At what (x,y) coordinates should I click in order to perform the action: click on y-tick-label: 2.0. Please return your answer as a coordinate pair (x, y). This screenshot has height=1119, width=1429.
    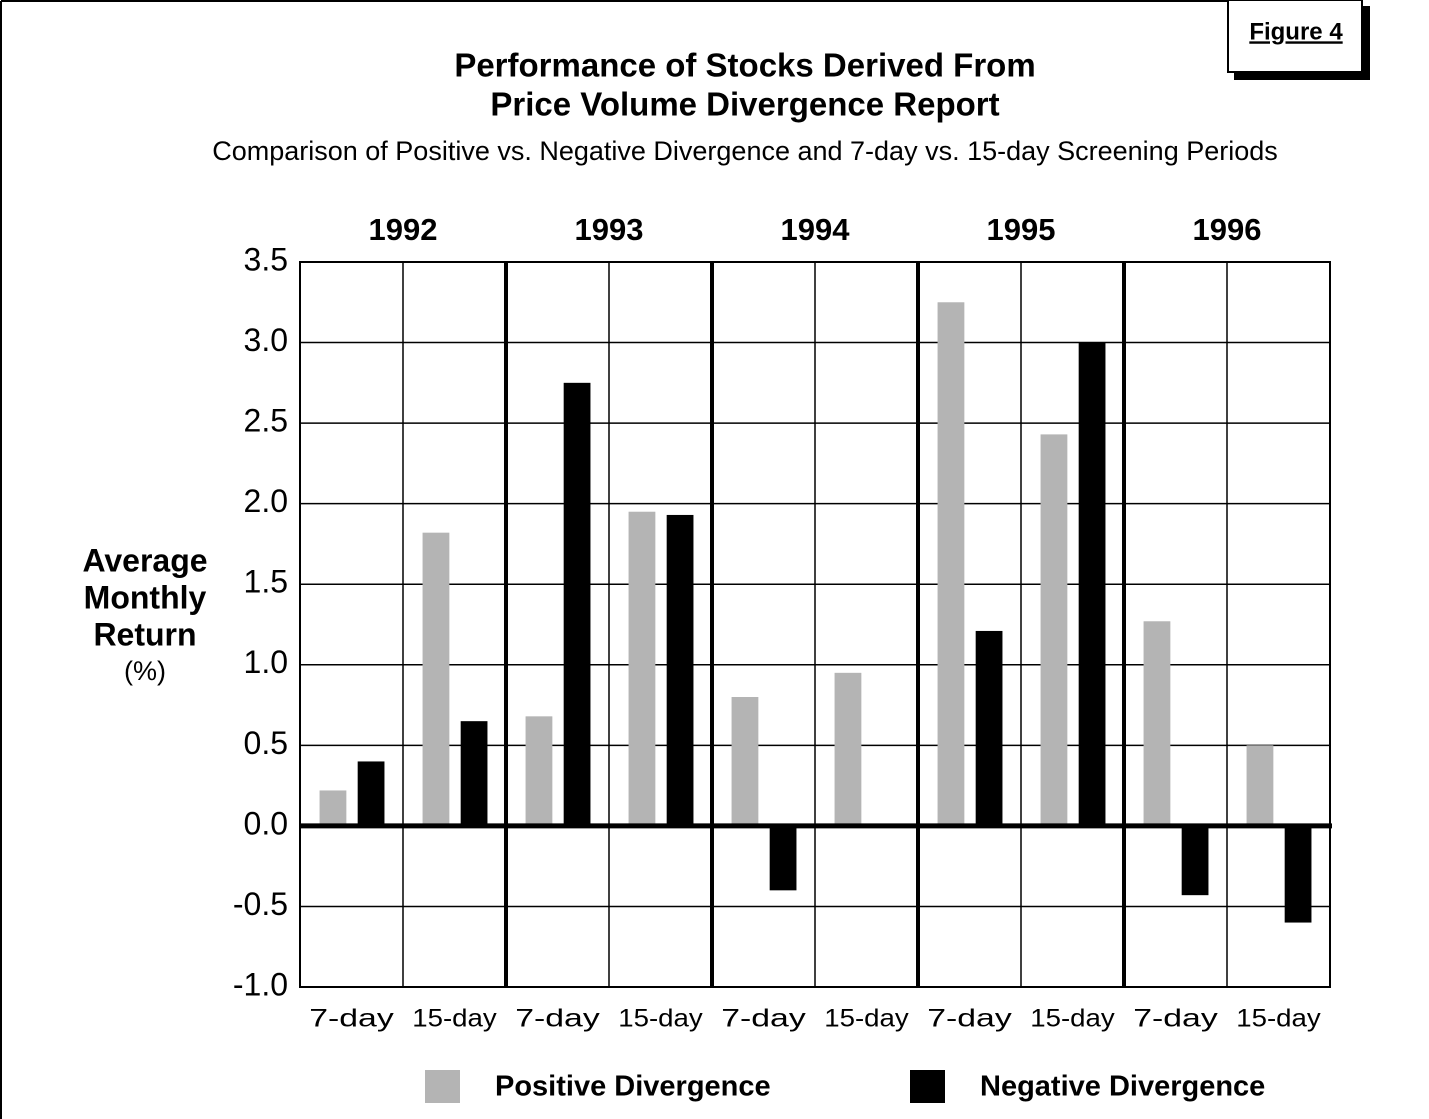
    Looking at the image, I should click on (266, 501).